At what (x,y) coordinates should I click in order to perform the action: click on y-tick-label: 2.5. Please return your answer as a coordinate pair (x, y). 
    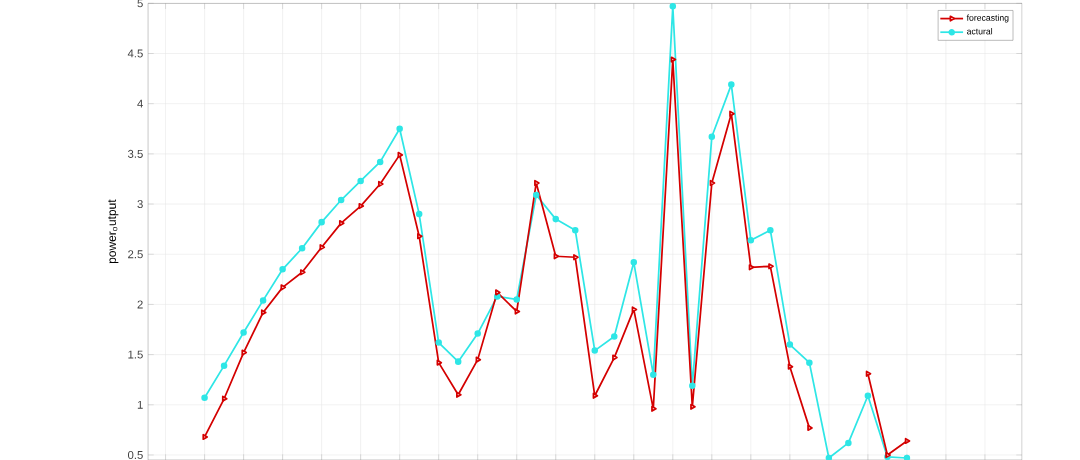
    Looking at the image, I should click on (135, 254).